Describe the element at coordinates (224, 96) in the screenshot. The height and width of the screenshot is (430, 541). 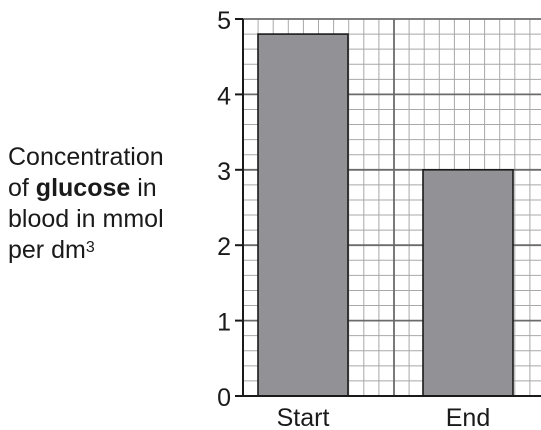
I see `y-tick-label: 4` at that location.